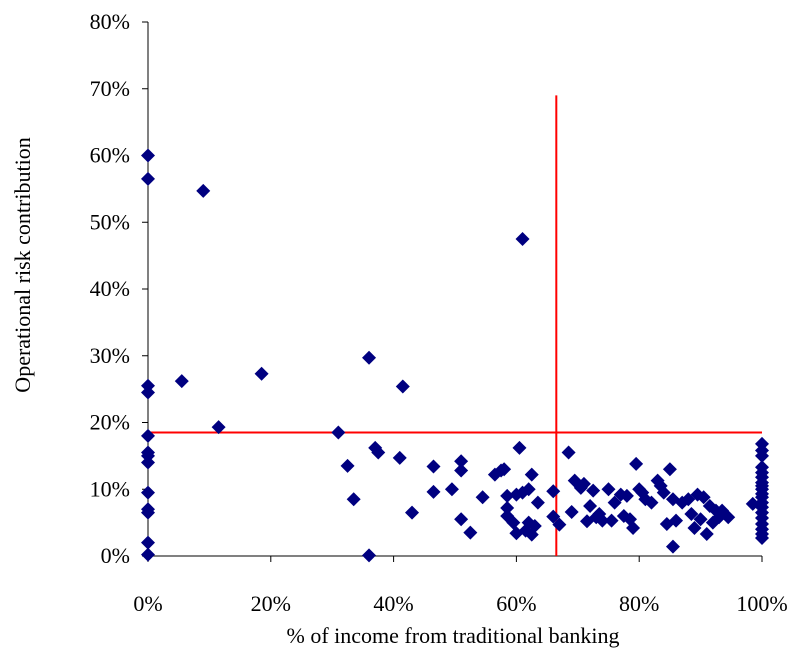  Describe the element at coordinates (516, 603) in the screenshot. I see `x-tick-label: 60%` at that location.